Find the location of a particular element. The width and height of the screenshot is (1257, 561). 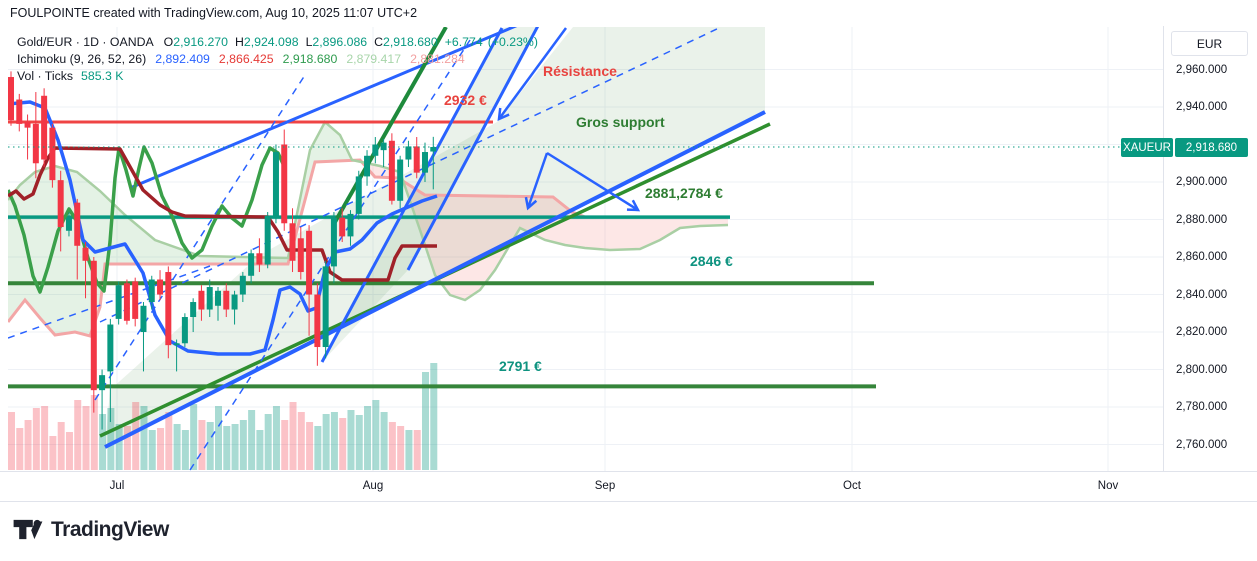

legend-volume: Vol · Ticks 585.3 K is located at coordinates (70, 76).